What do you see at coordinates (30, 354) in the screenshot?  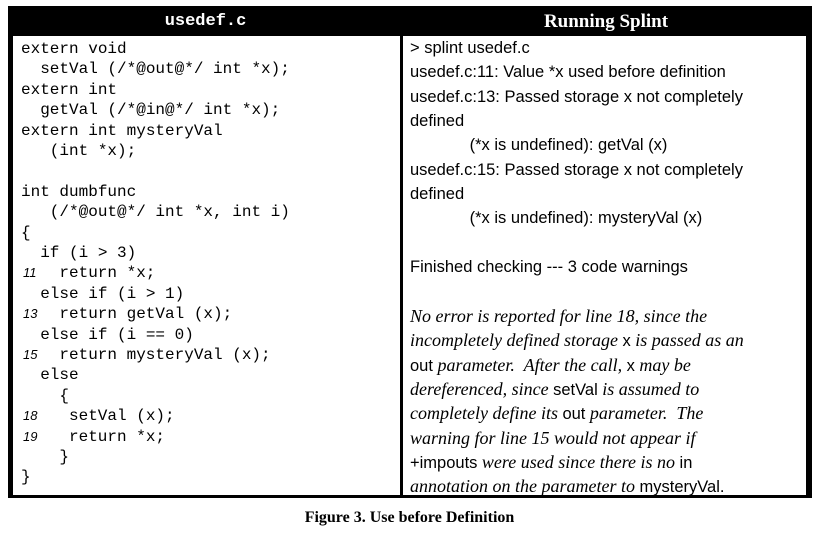 I see `line-number: 15` at bounding box center [30, 354].